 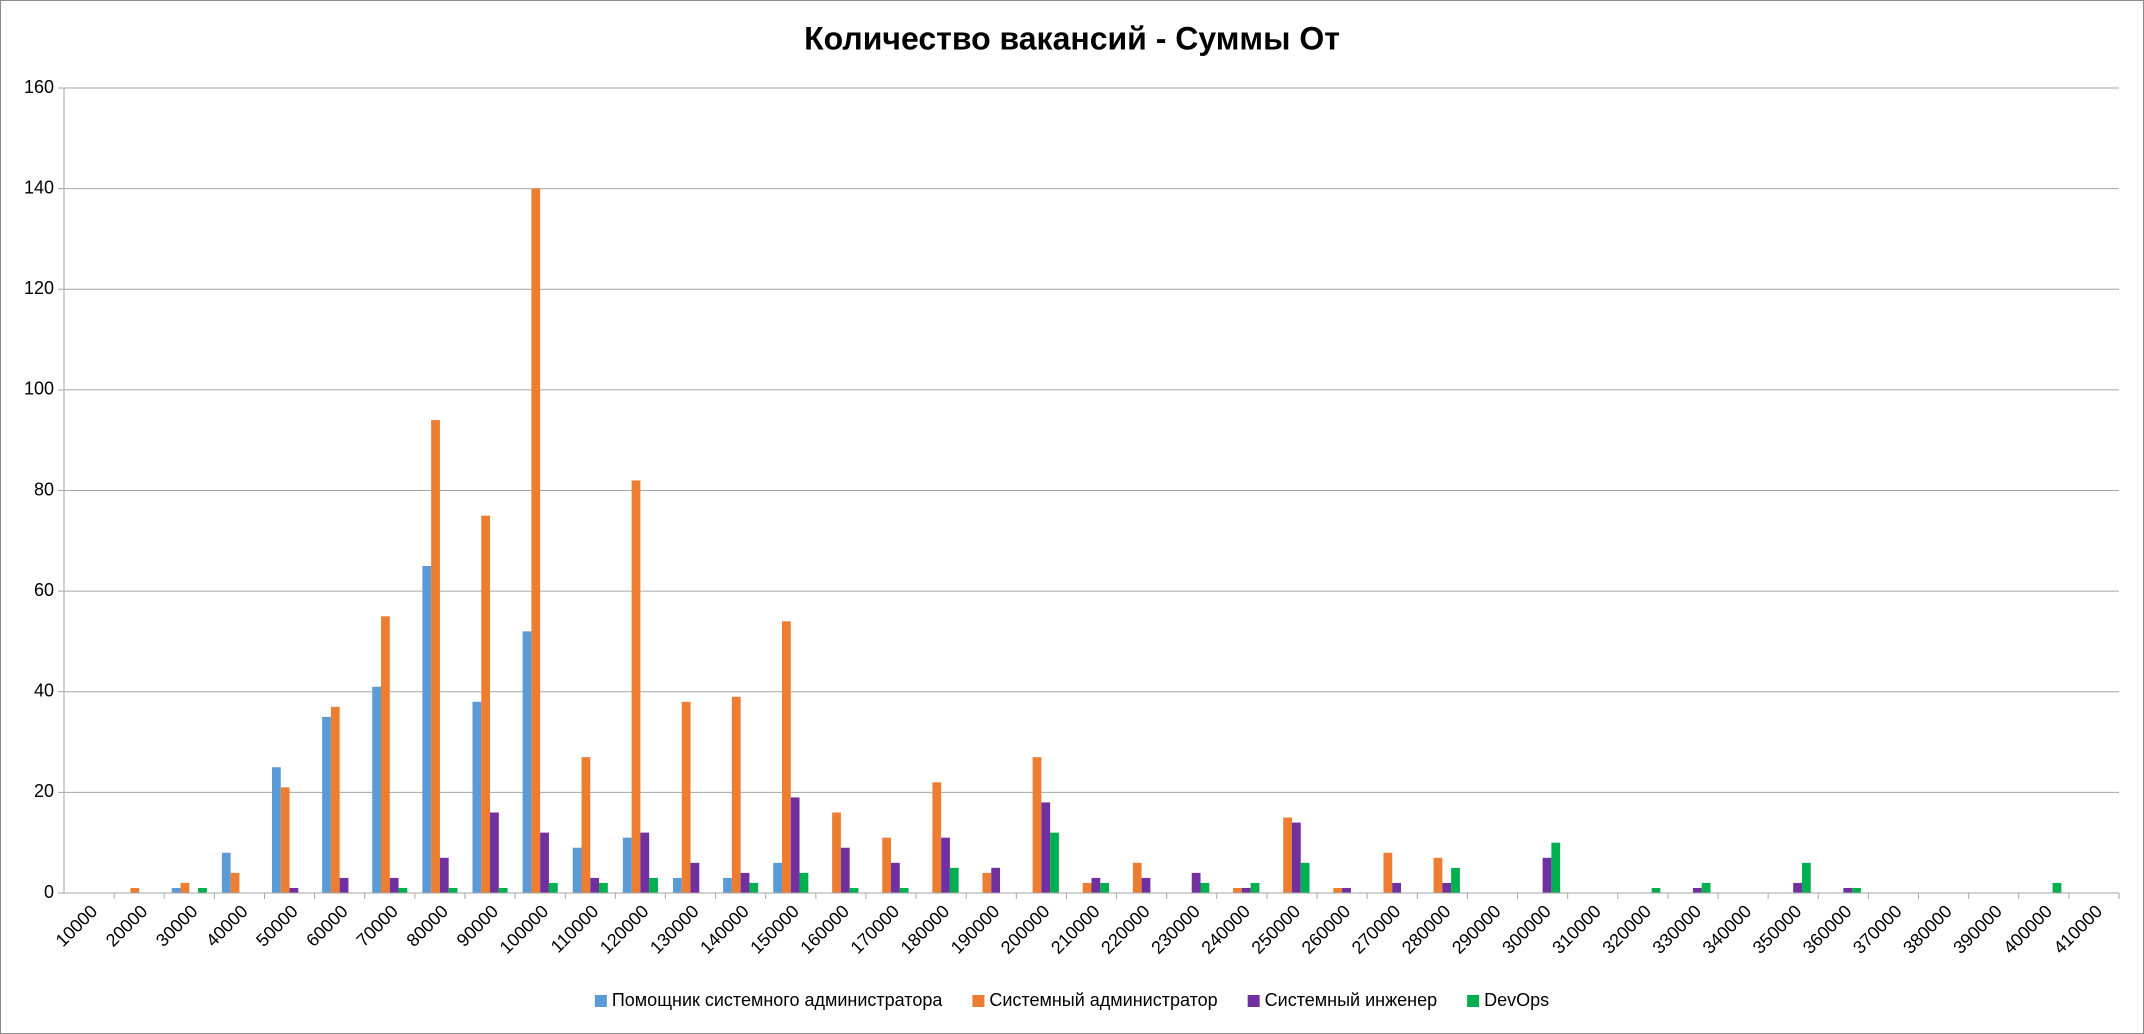 I want to click on legend-label: Помощник системного администратора, so click(x=778, y=1000).